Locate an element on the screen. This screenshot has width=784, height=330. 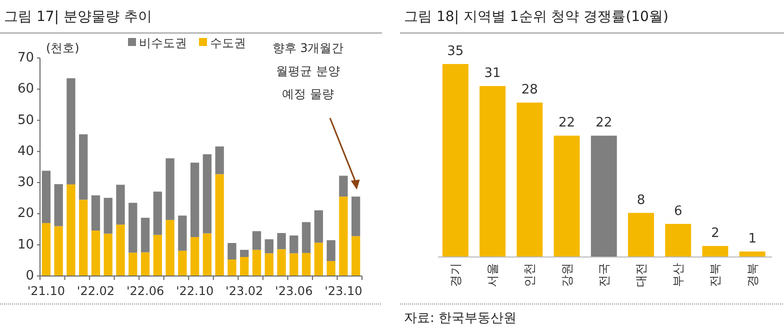
y-tick-label: 50 is located at coordinates (25, 120).